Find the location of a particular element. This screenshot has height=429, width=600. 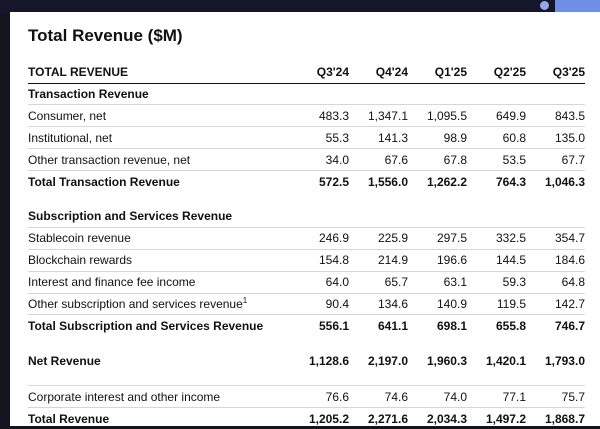

row-value: 90.4 is located at coordinates (319, 304).